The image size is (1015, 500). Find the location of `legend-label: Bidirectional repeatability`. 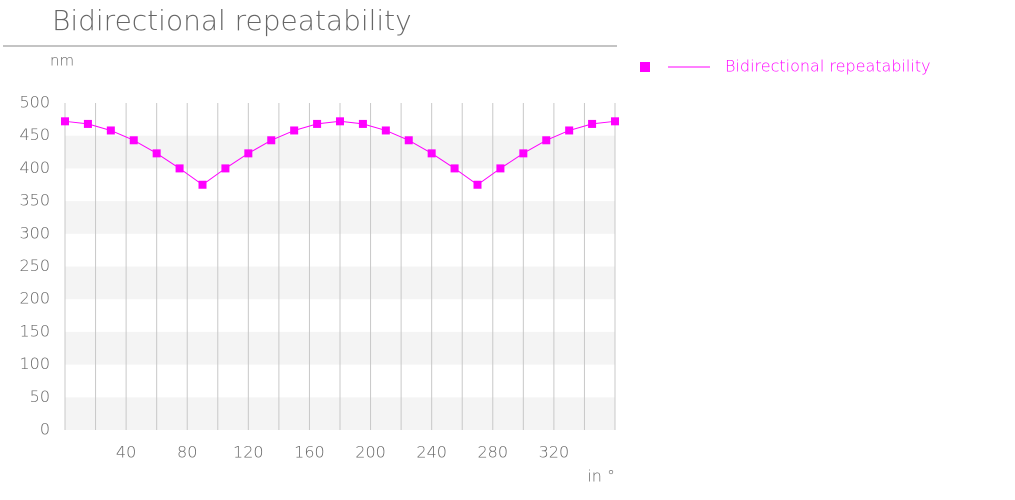

legend-label: Bidirectional repeatability is located at coordinates (828, 66).